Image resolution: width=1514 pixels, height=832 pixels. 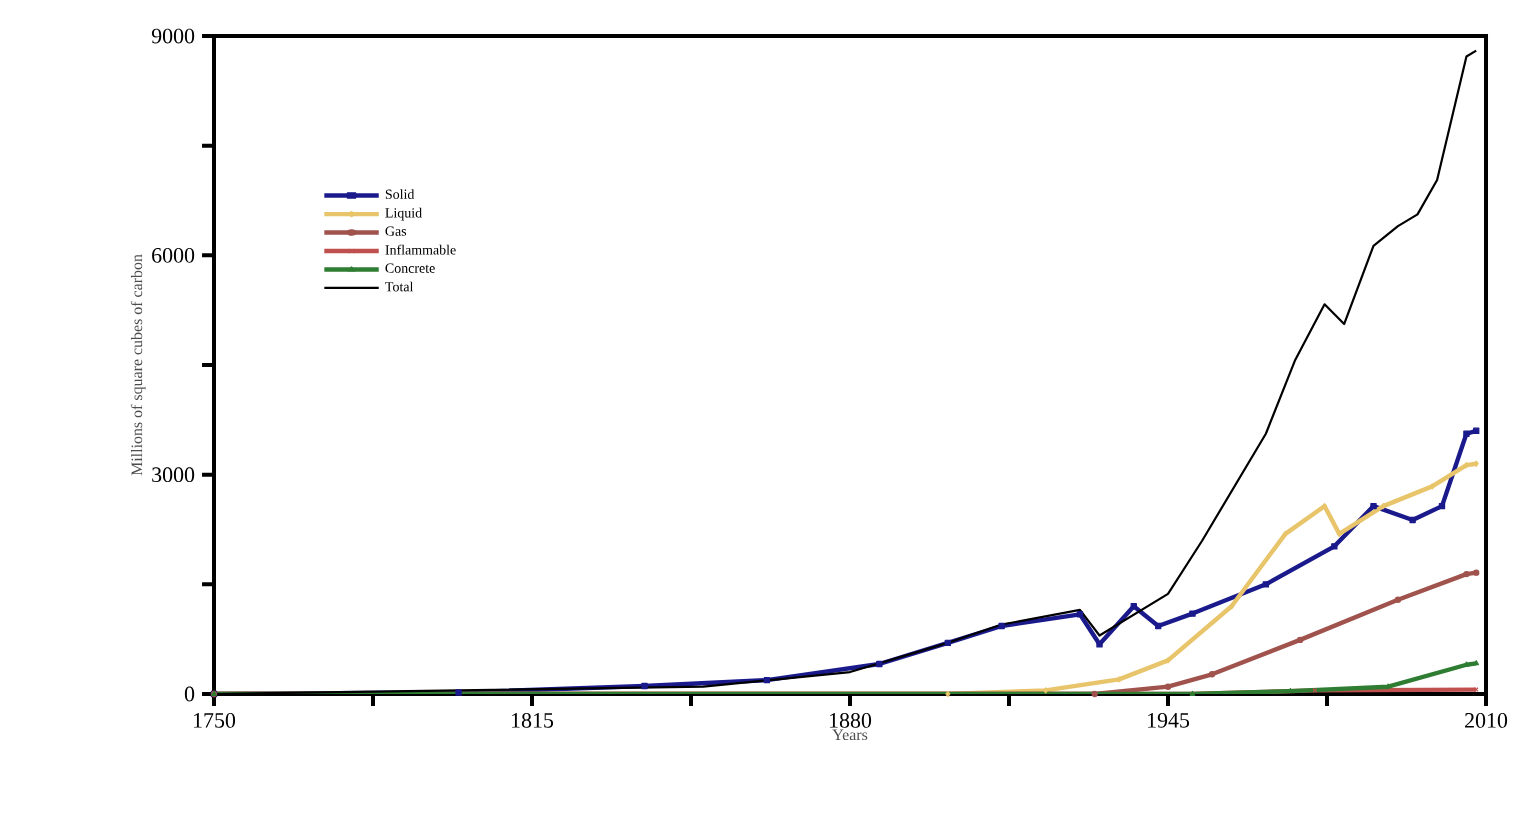 What do you see at coordinates (1169, 720) in the screenshot?
I see `x-tick-label: 1945` at bounding box center [1169, 720].